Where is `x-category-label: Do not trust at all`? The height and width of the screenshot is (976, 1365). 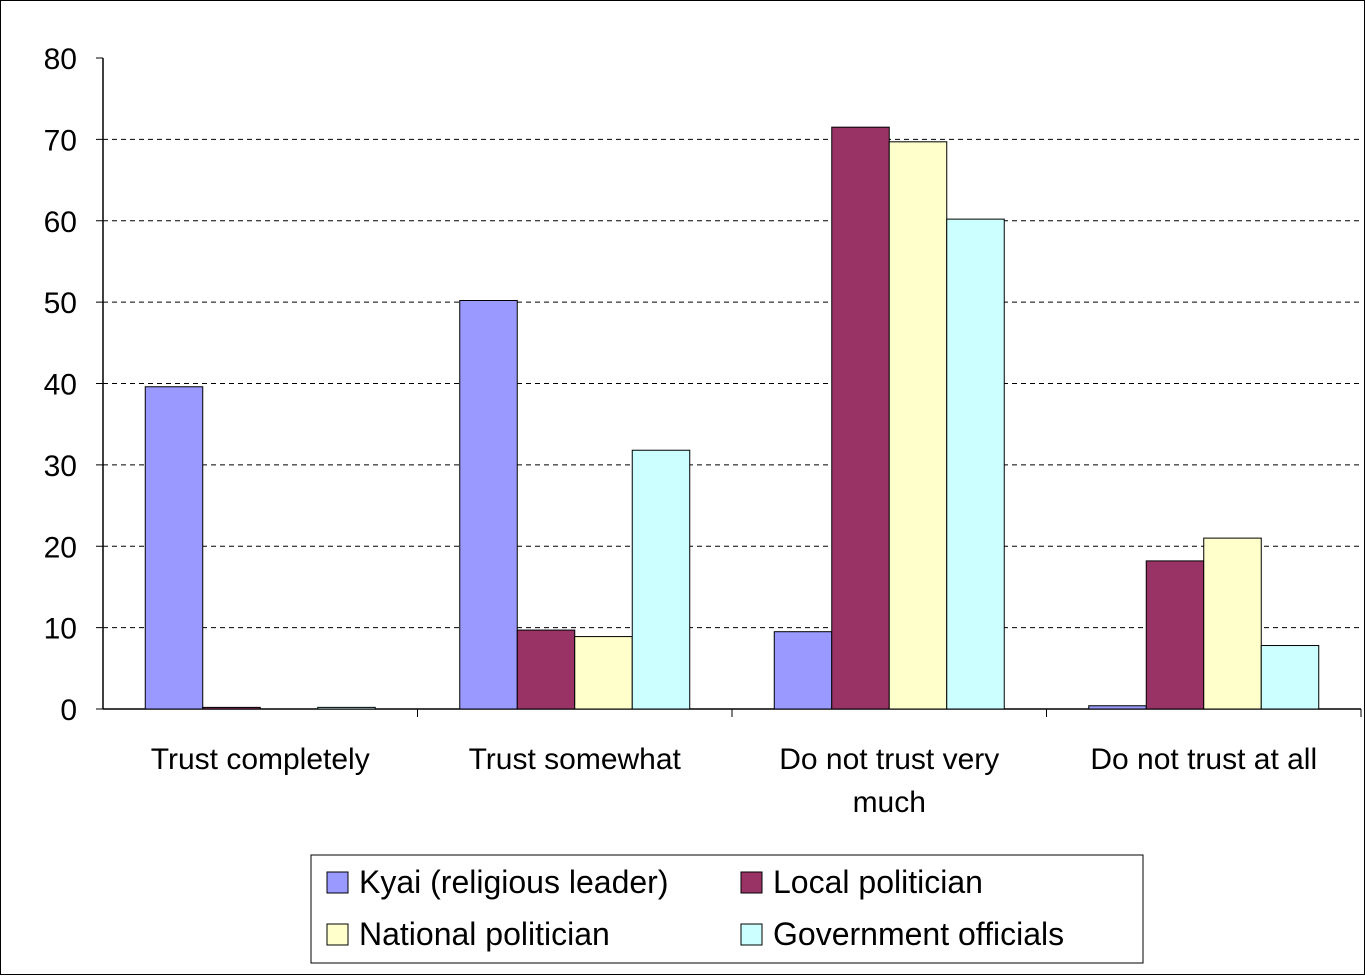
x-category-label: Do not trust at all is located at coordinates (1203, 759).